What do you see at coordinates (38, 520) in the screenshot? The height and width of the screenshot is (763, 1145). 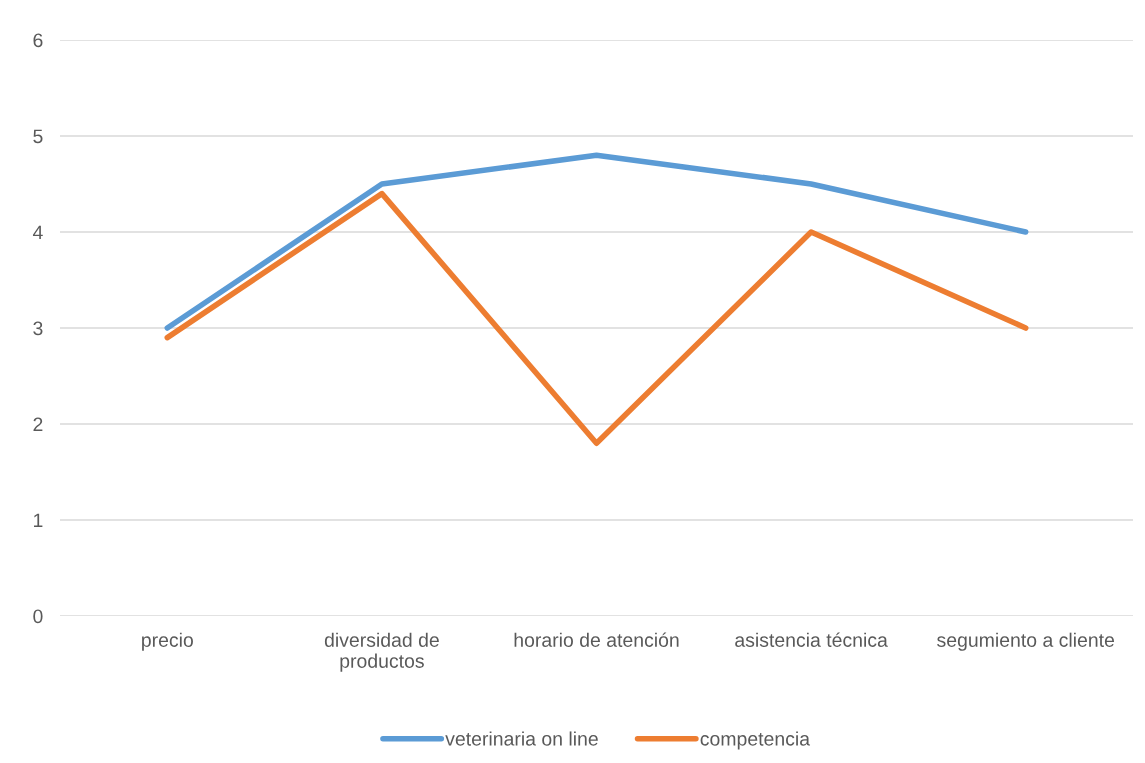 I see `y-tick-label: 1` at bounding box center [38, 520].